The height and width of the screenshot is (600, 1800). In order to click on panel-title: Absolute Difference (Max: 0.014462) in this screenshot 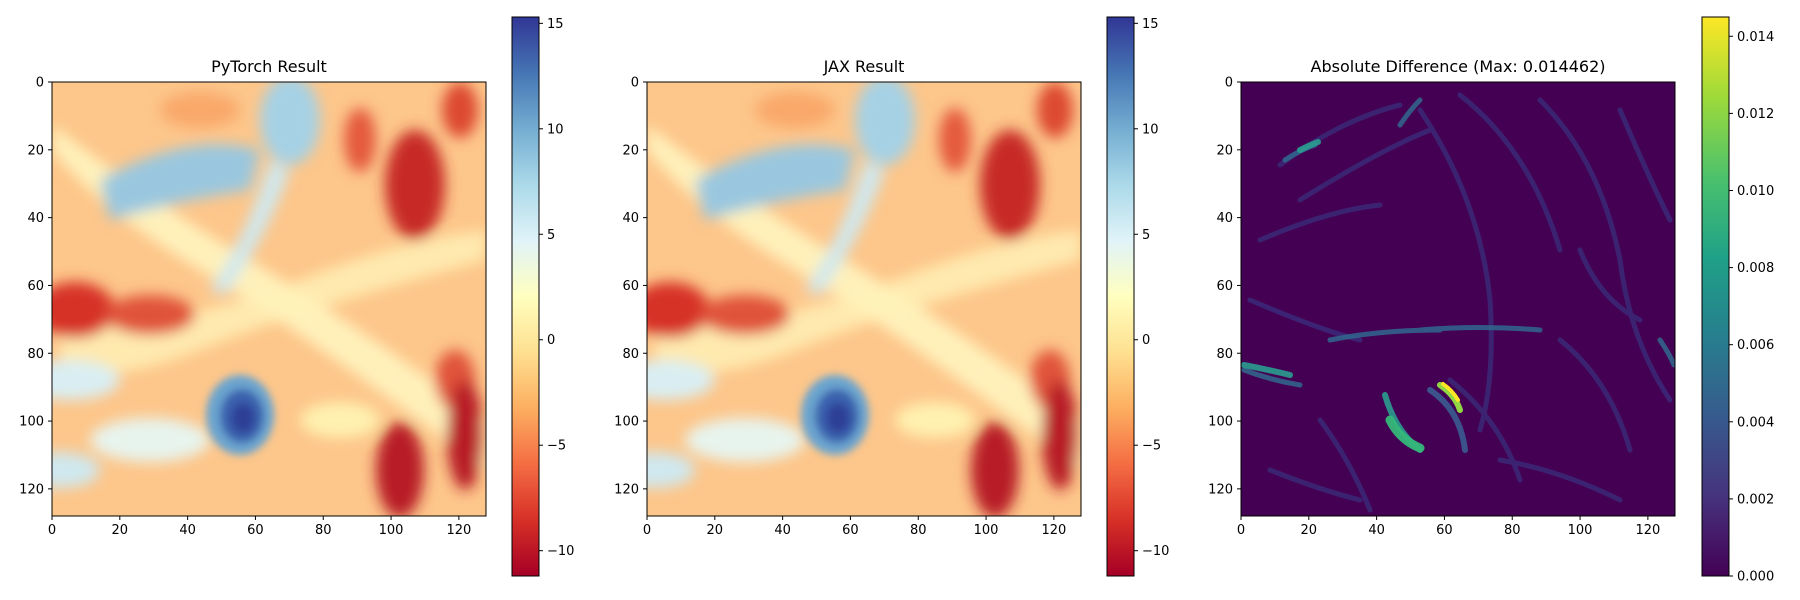, I will do `click(1458, 66)`.